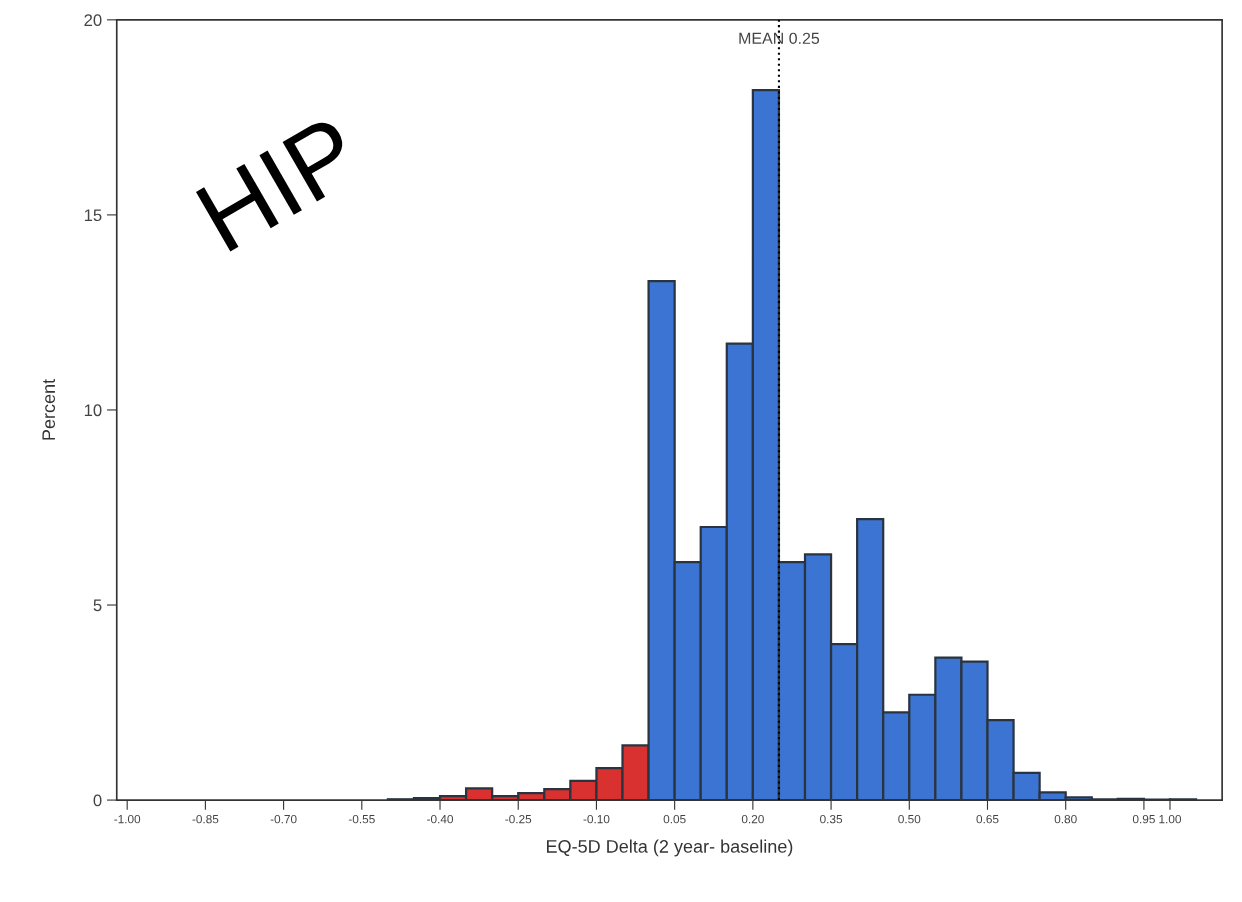 This screenshot has height=902, width=1242. Describe the element at coordinates (93, 215) in the screenshot. I see `y-tick-label: 15` at that location.